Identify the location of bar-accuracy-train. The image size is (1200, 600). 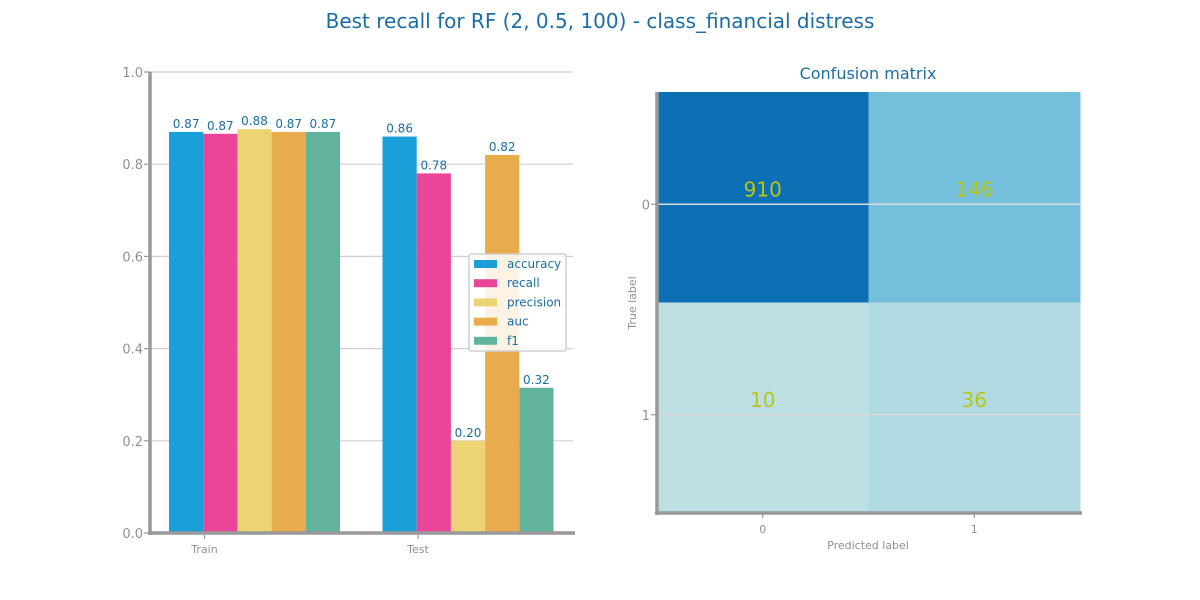
(186, 332).